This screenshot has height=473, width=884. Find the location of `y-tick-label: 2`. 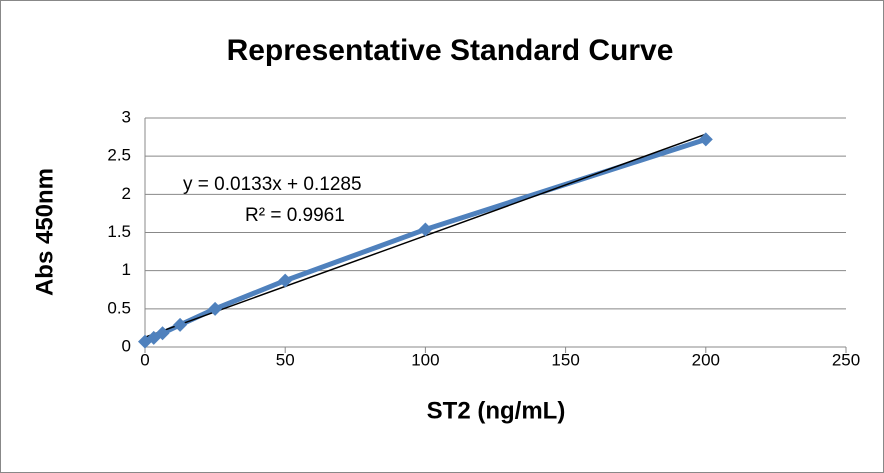

y-tick-label: 2 is located at coordinates (126, 193).